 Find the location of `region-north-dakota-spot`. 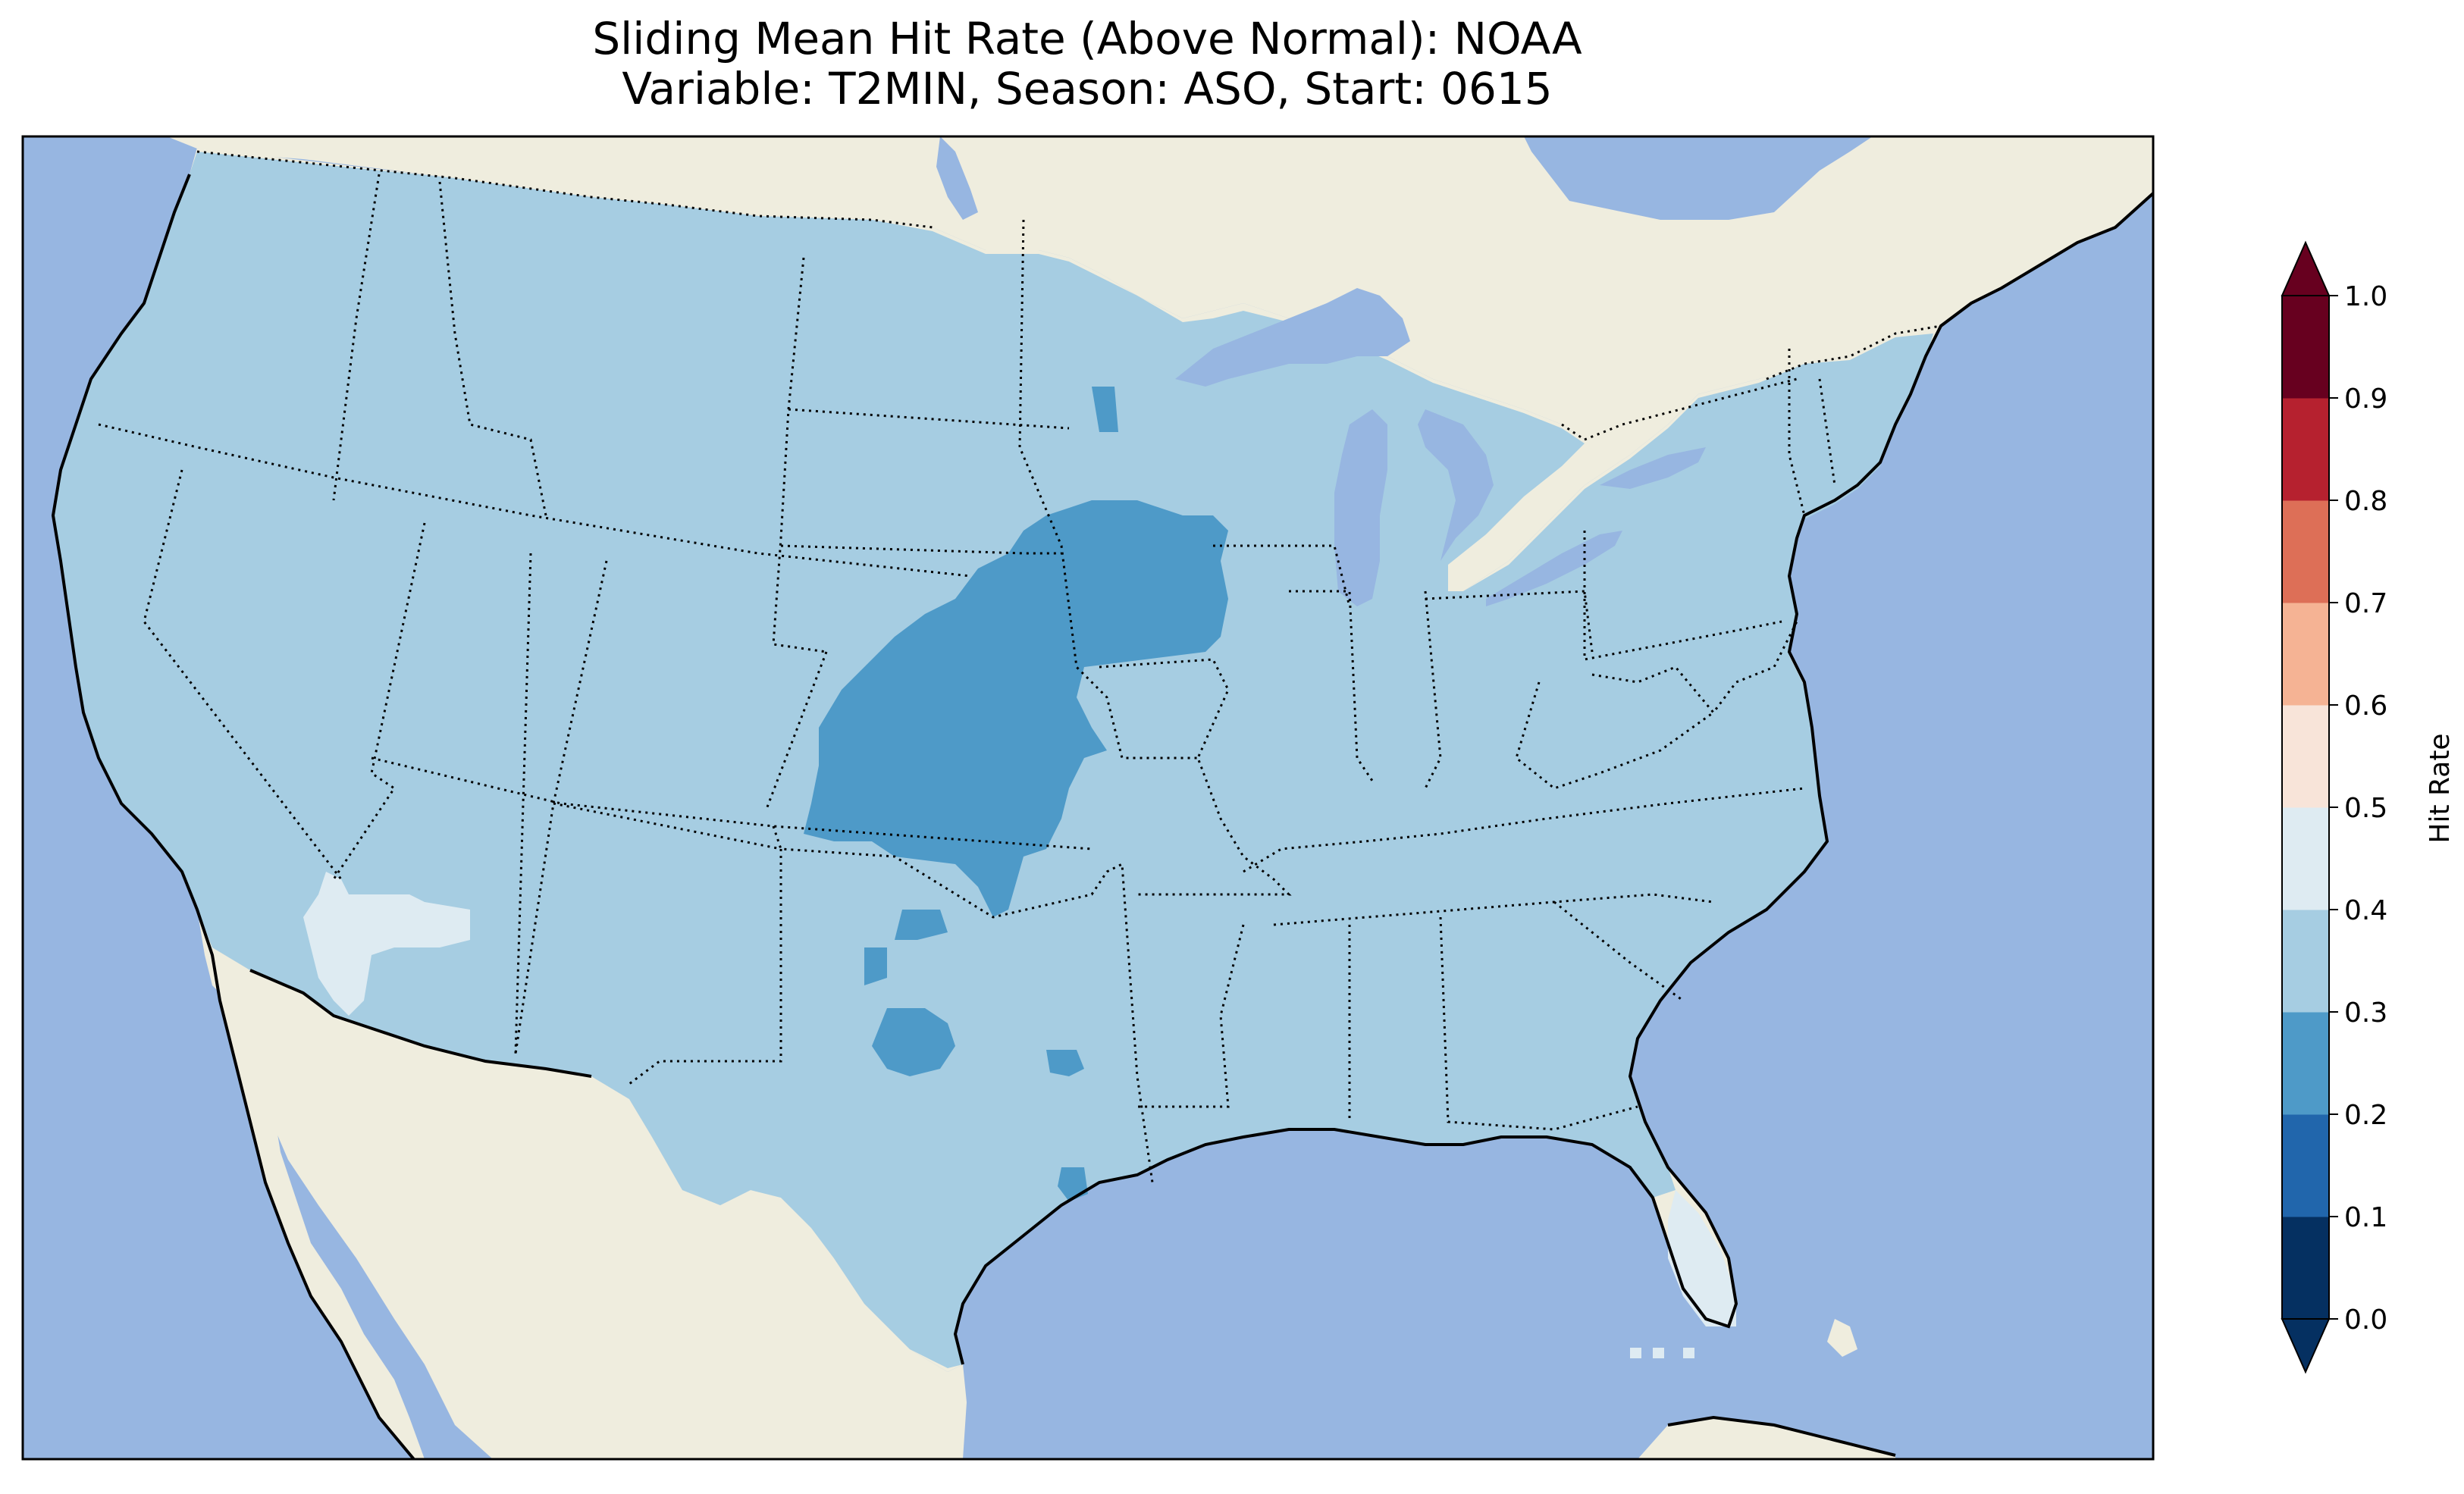

region-north-dakota-spot is located at coordinates (1105, 409).